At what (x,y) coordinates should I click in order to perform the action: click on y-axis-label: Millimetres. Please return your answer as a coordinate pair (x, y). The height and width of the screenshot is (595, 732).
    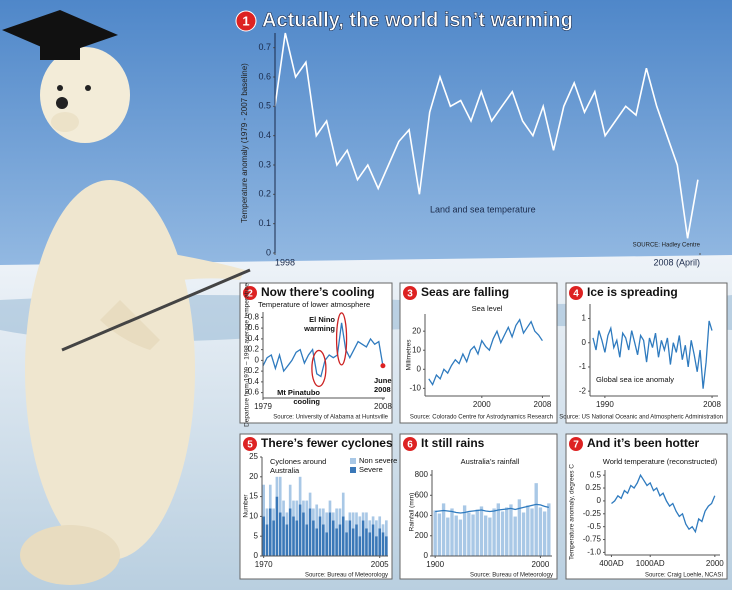
    Looking at the image, I should click on (409, 355).